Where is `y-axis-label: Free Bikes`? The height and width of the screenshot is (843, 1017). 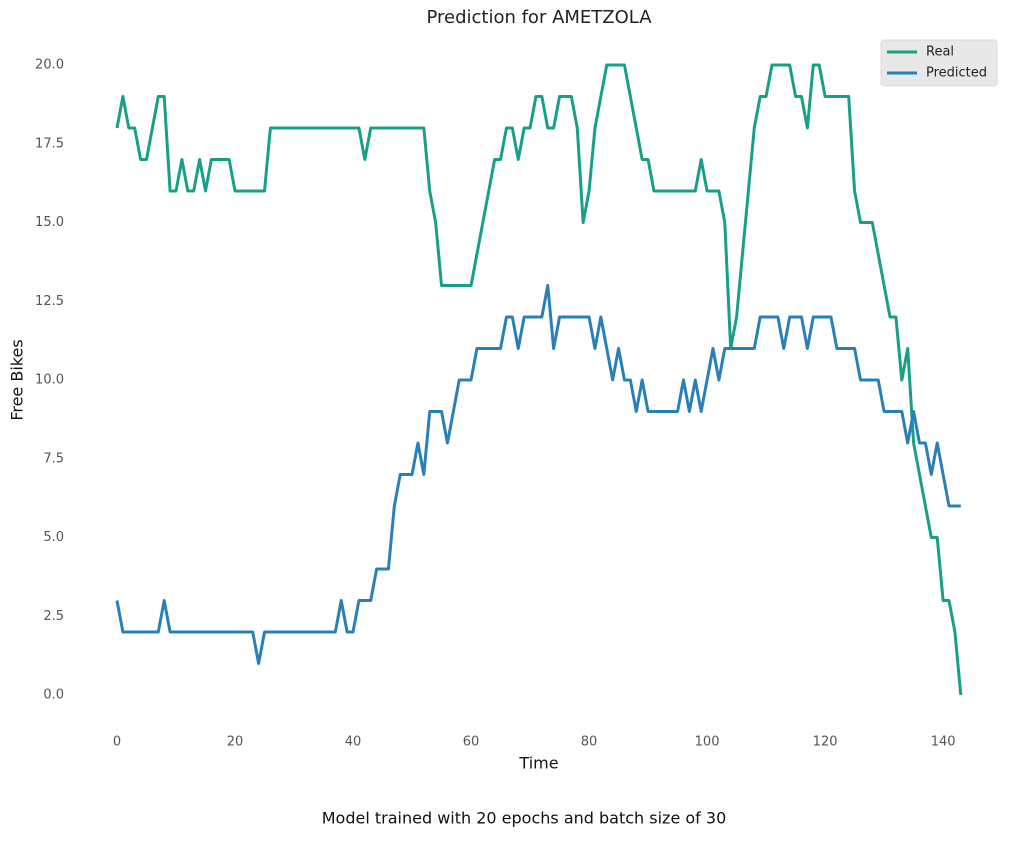
y-axis-label: Free Bikes is located at coordinates (17, 379).